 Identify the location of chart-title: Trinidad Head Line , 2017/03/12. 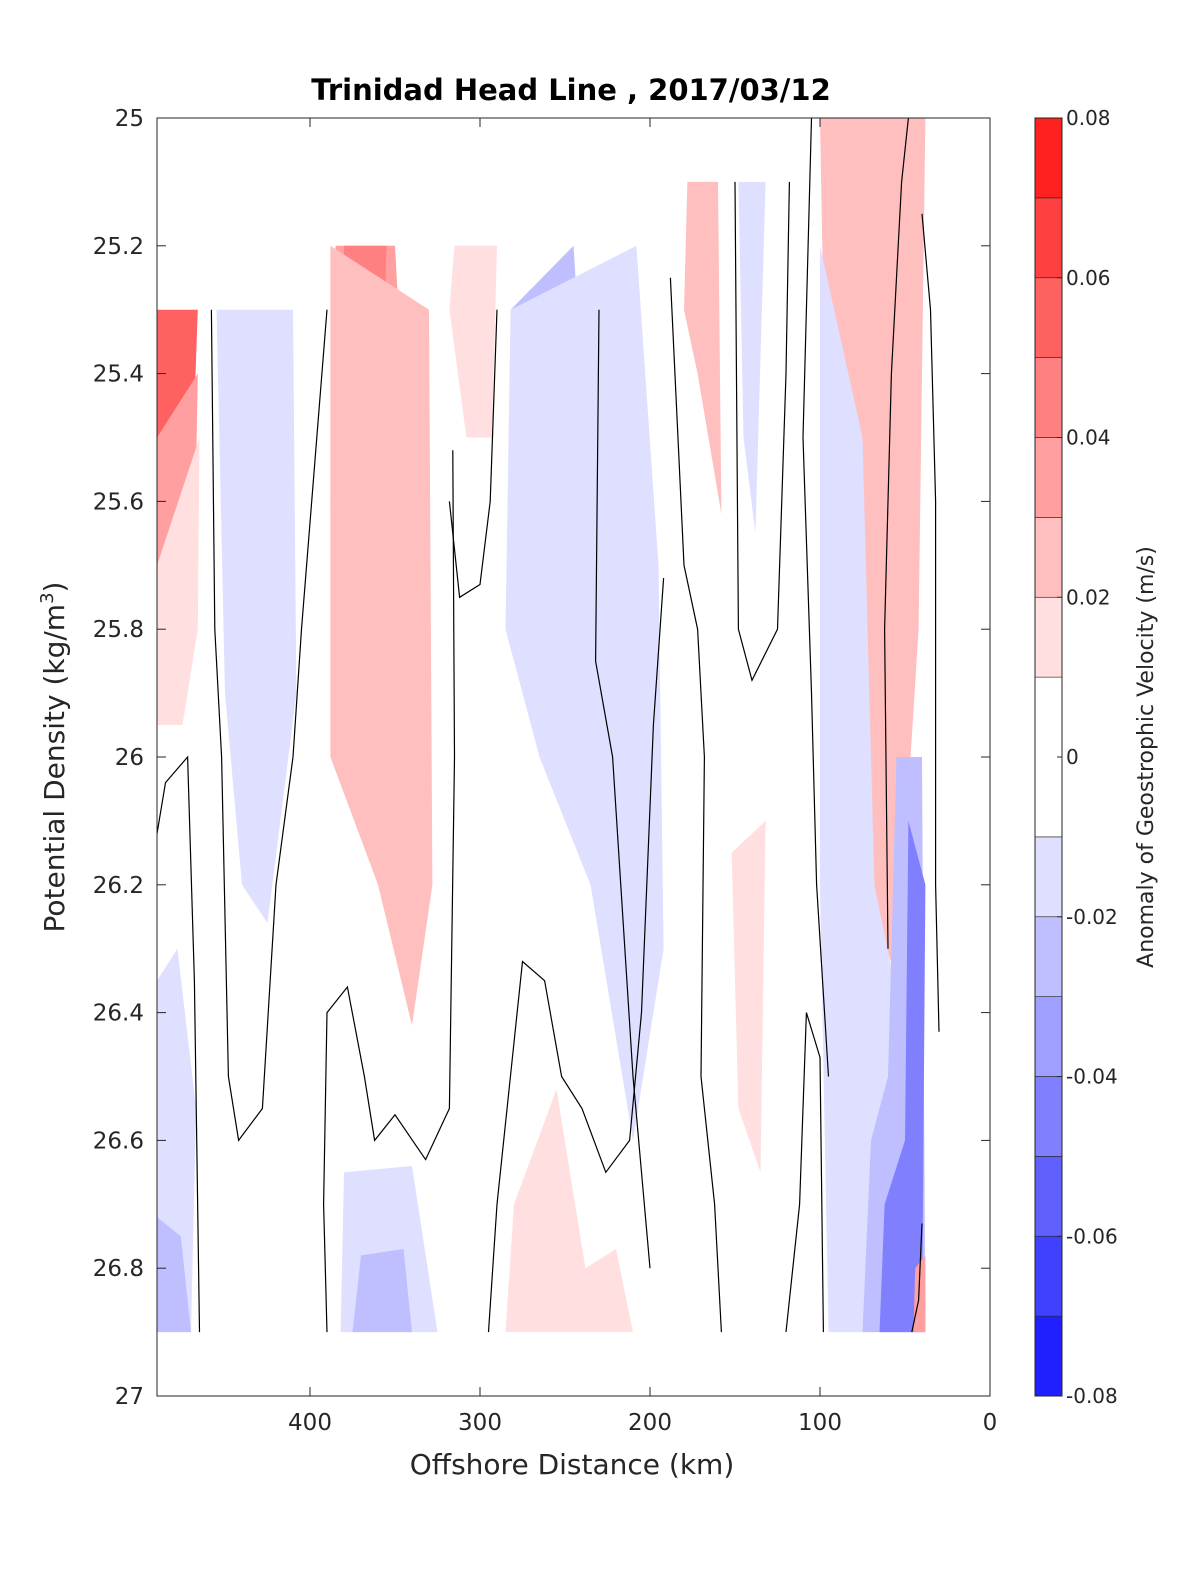
(571, 90).